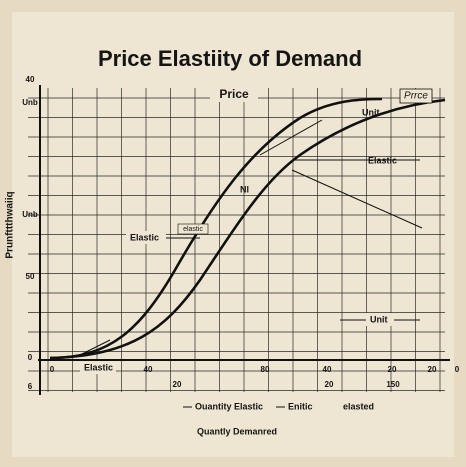  Describe the element at coordinates (393, 384) in the screenshot. I see `x-tick-label: 150` at that location.